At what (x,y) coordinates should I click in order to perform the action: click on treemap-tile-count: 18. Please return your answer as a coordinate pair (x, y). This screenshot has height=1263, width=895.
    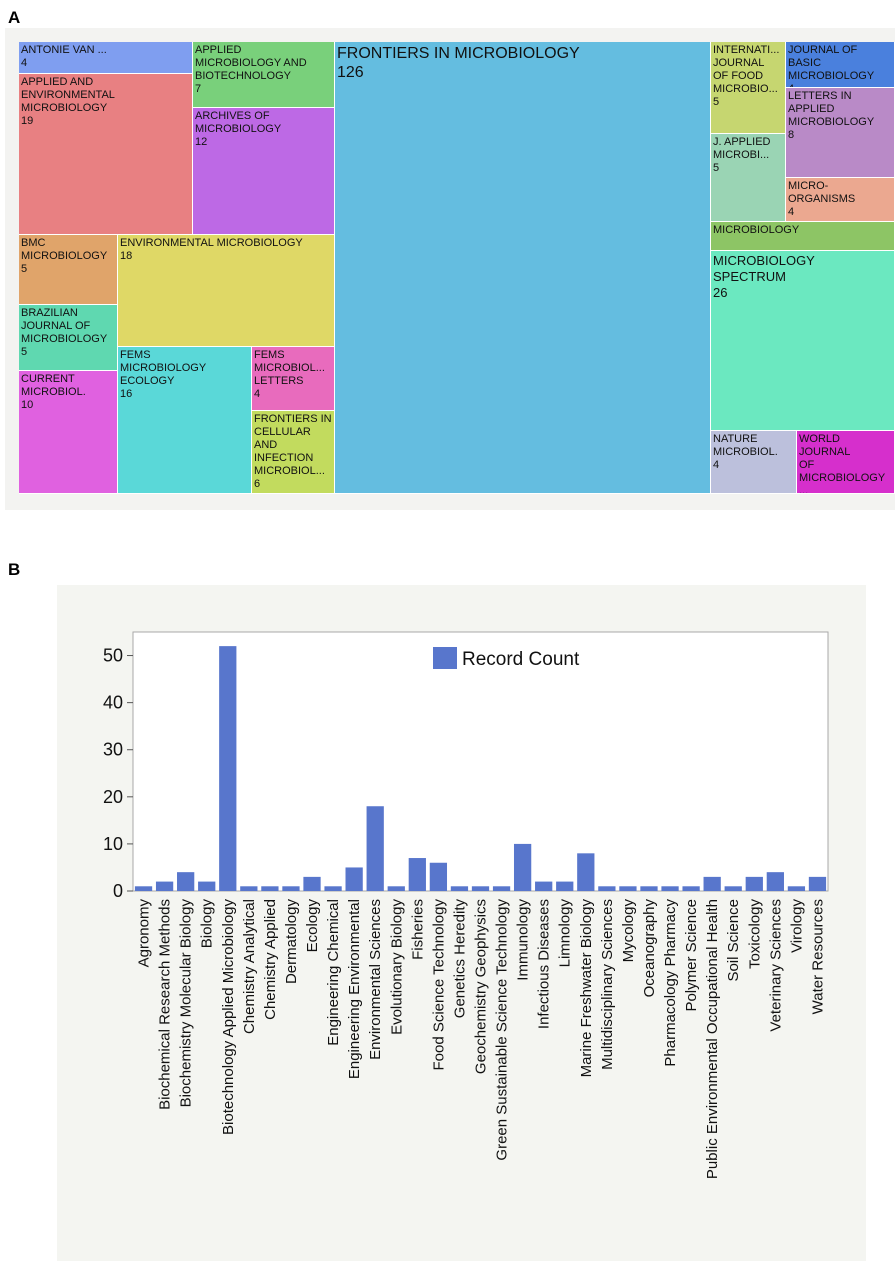
    Looking at the image, I should click on (126, 256).